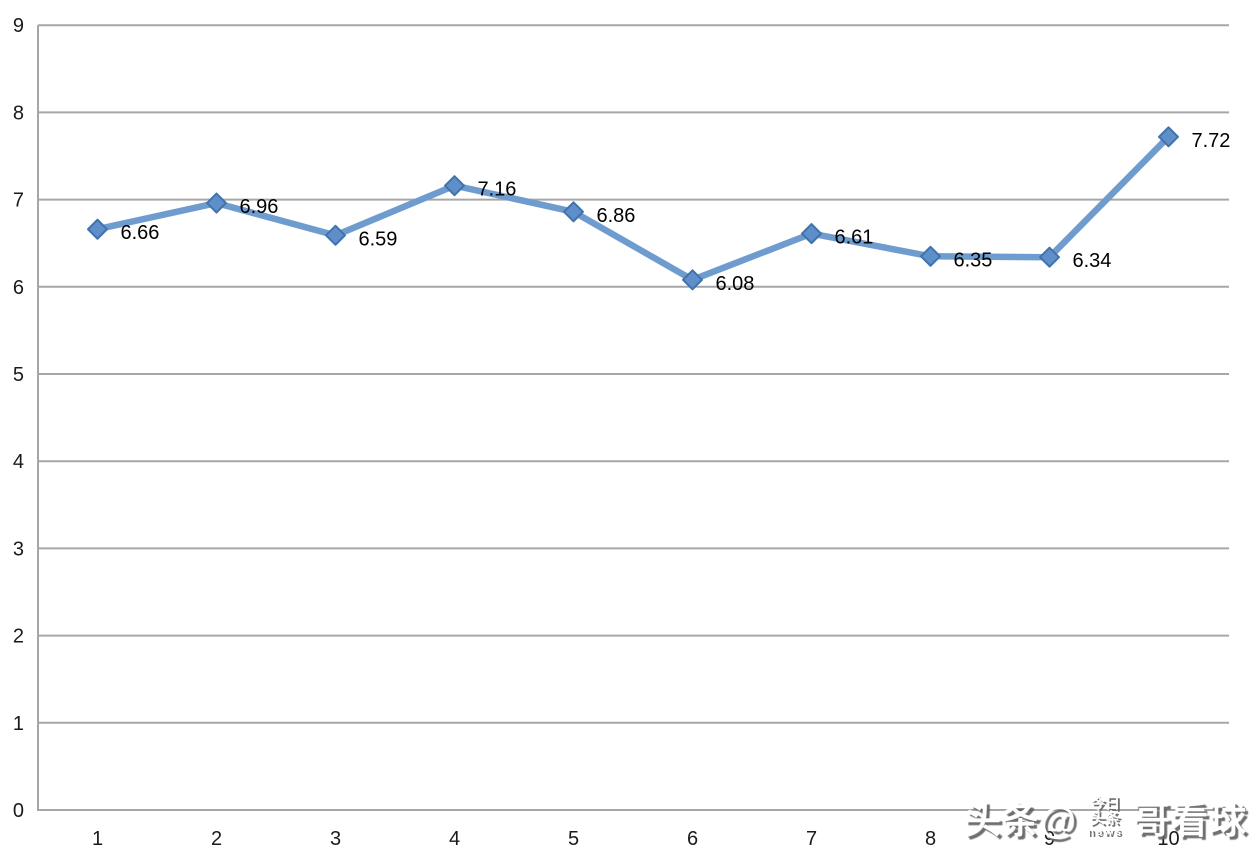 The width and height of the screenshot is (1252, 858). Describe the element at coordinates (18, 375) in the screenshot. I see `y-axis-tick: 5` at that location.